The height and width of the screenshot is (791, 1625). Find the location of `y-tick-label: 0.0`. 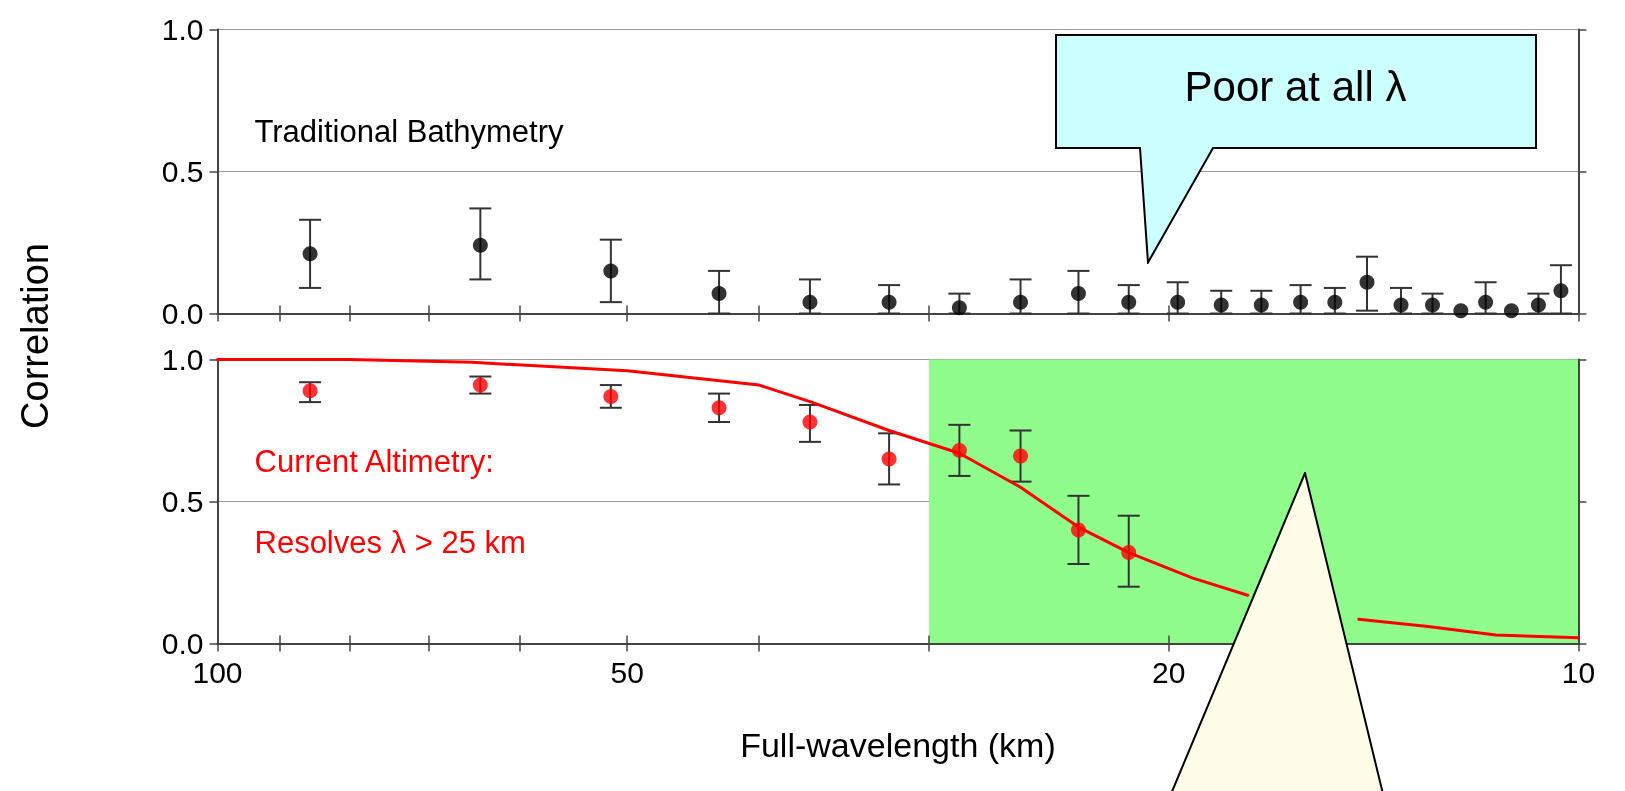

y-tick-label: 0.0 is located at coordinates (182, 313).